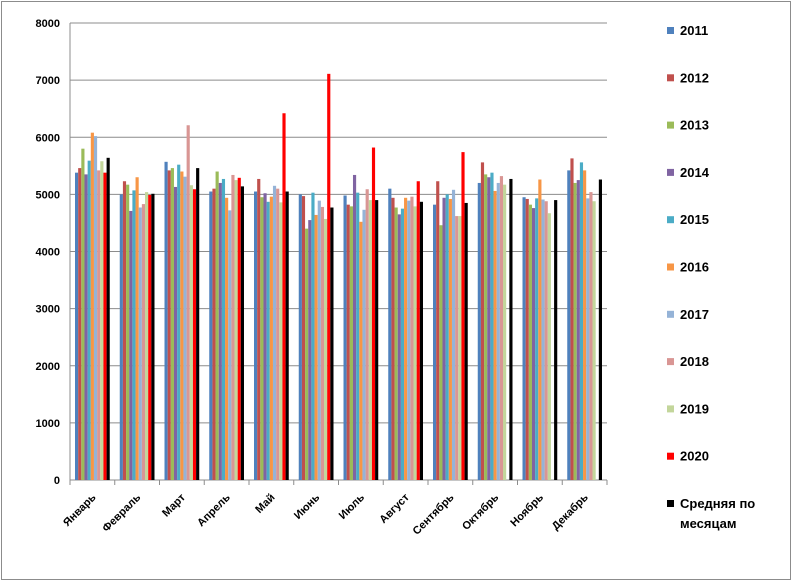 The image size is (794, 583). I want to click on y-tick-label: 7000, so click(48, 81).